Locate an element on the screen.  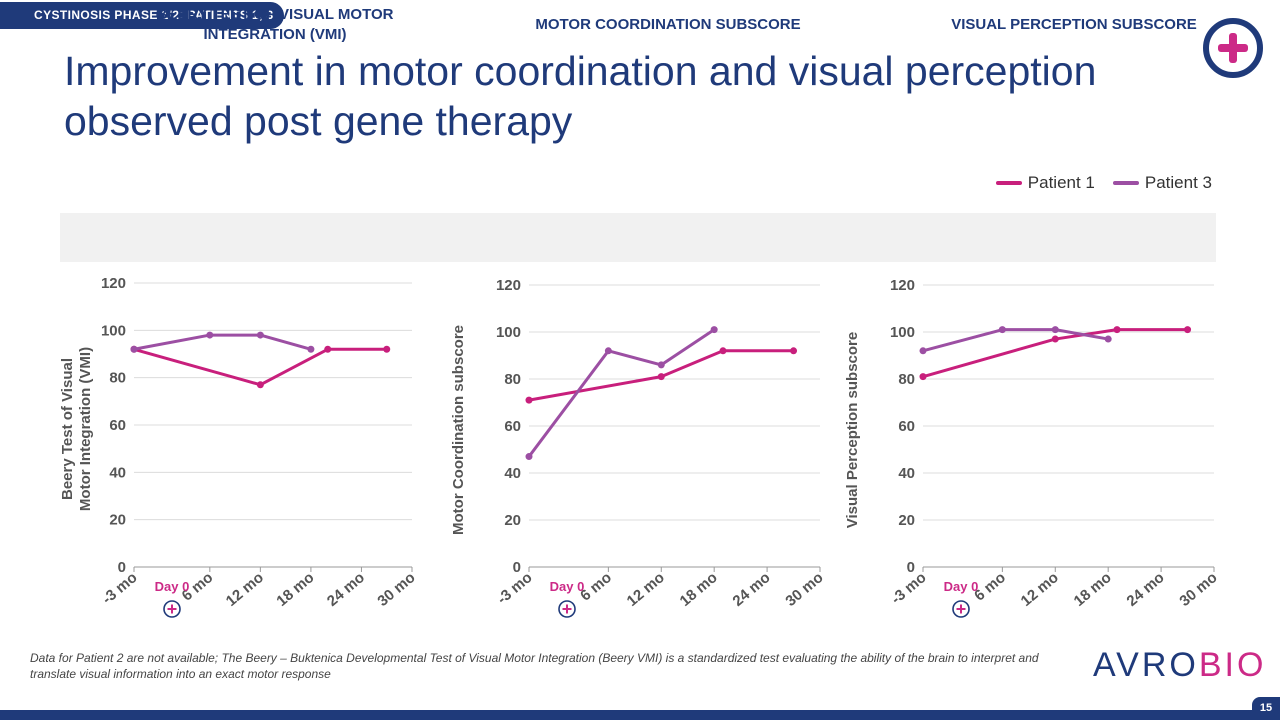
y-axis-label: Beery Test of Visual is located at coordinates (67, 429).